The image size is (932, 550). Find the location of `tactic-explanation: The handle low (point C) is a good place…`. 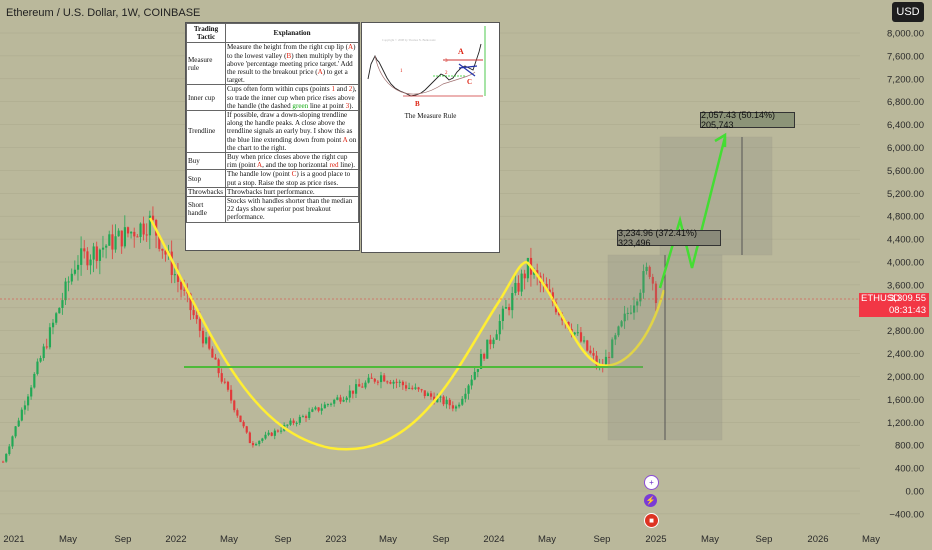

tactic-explanation: The handle low (point C) is a good place… is located at coordinates (292, 178).